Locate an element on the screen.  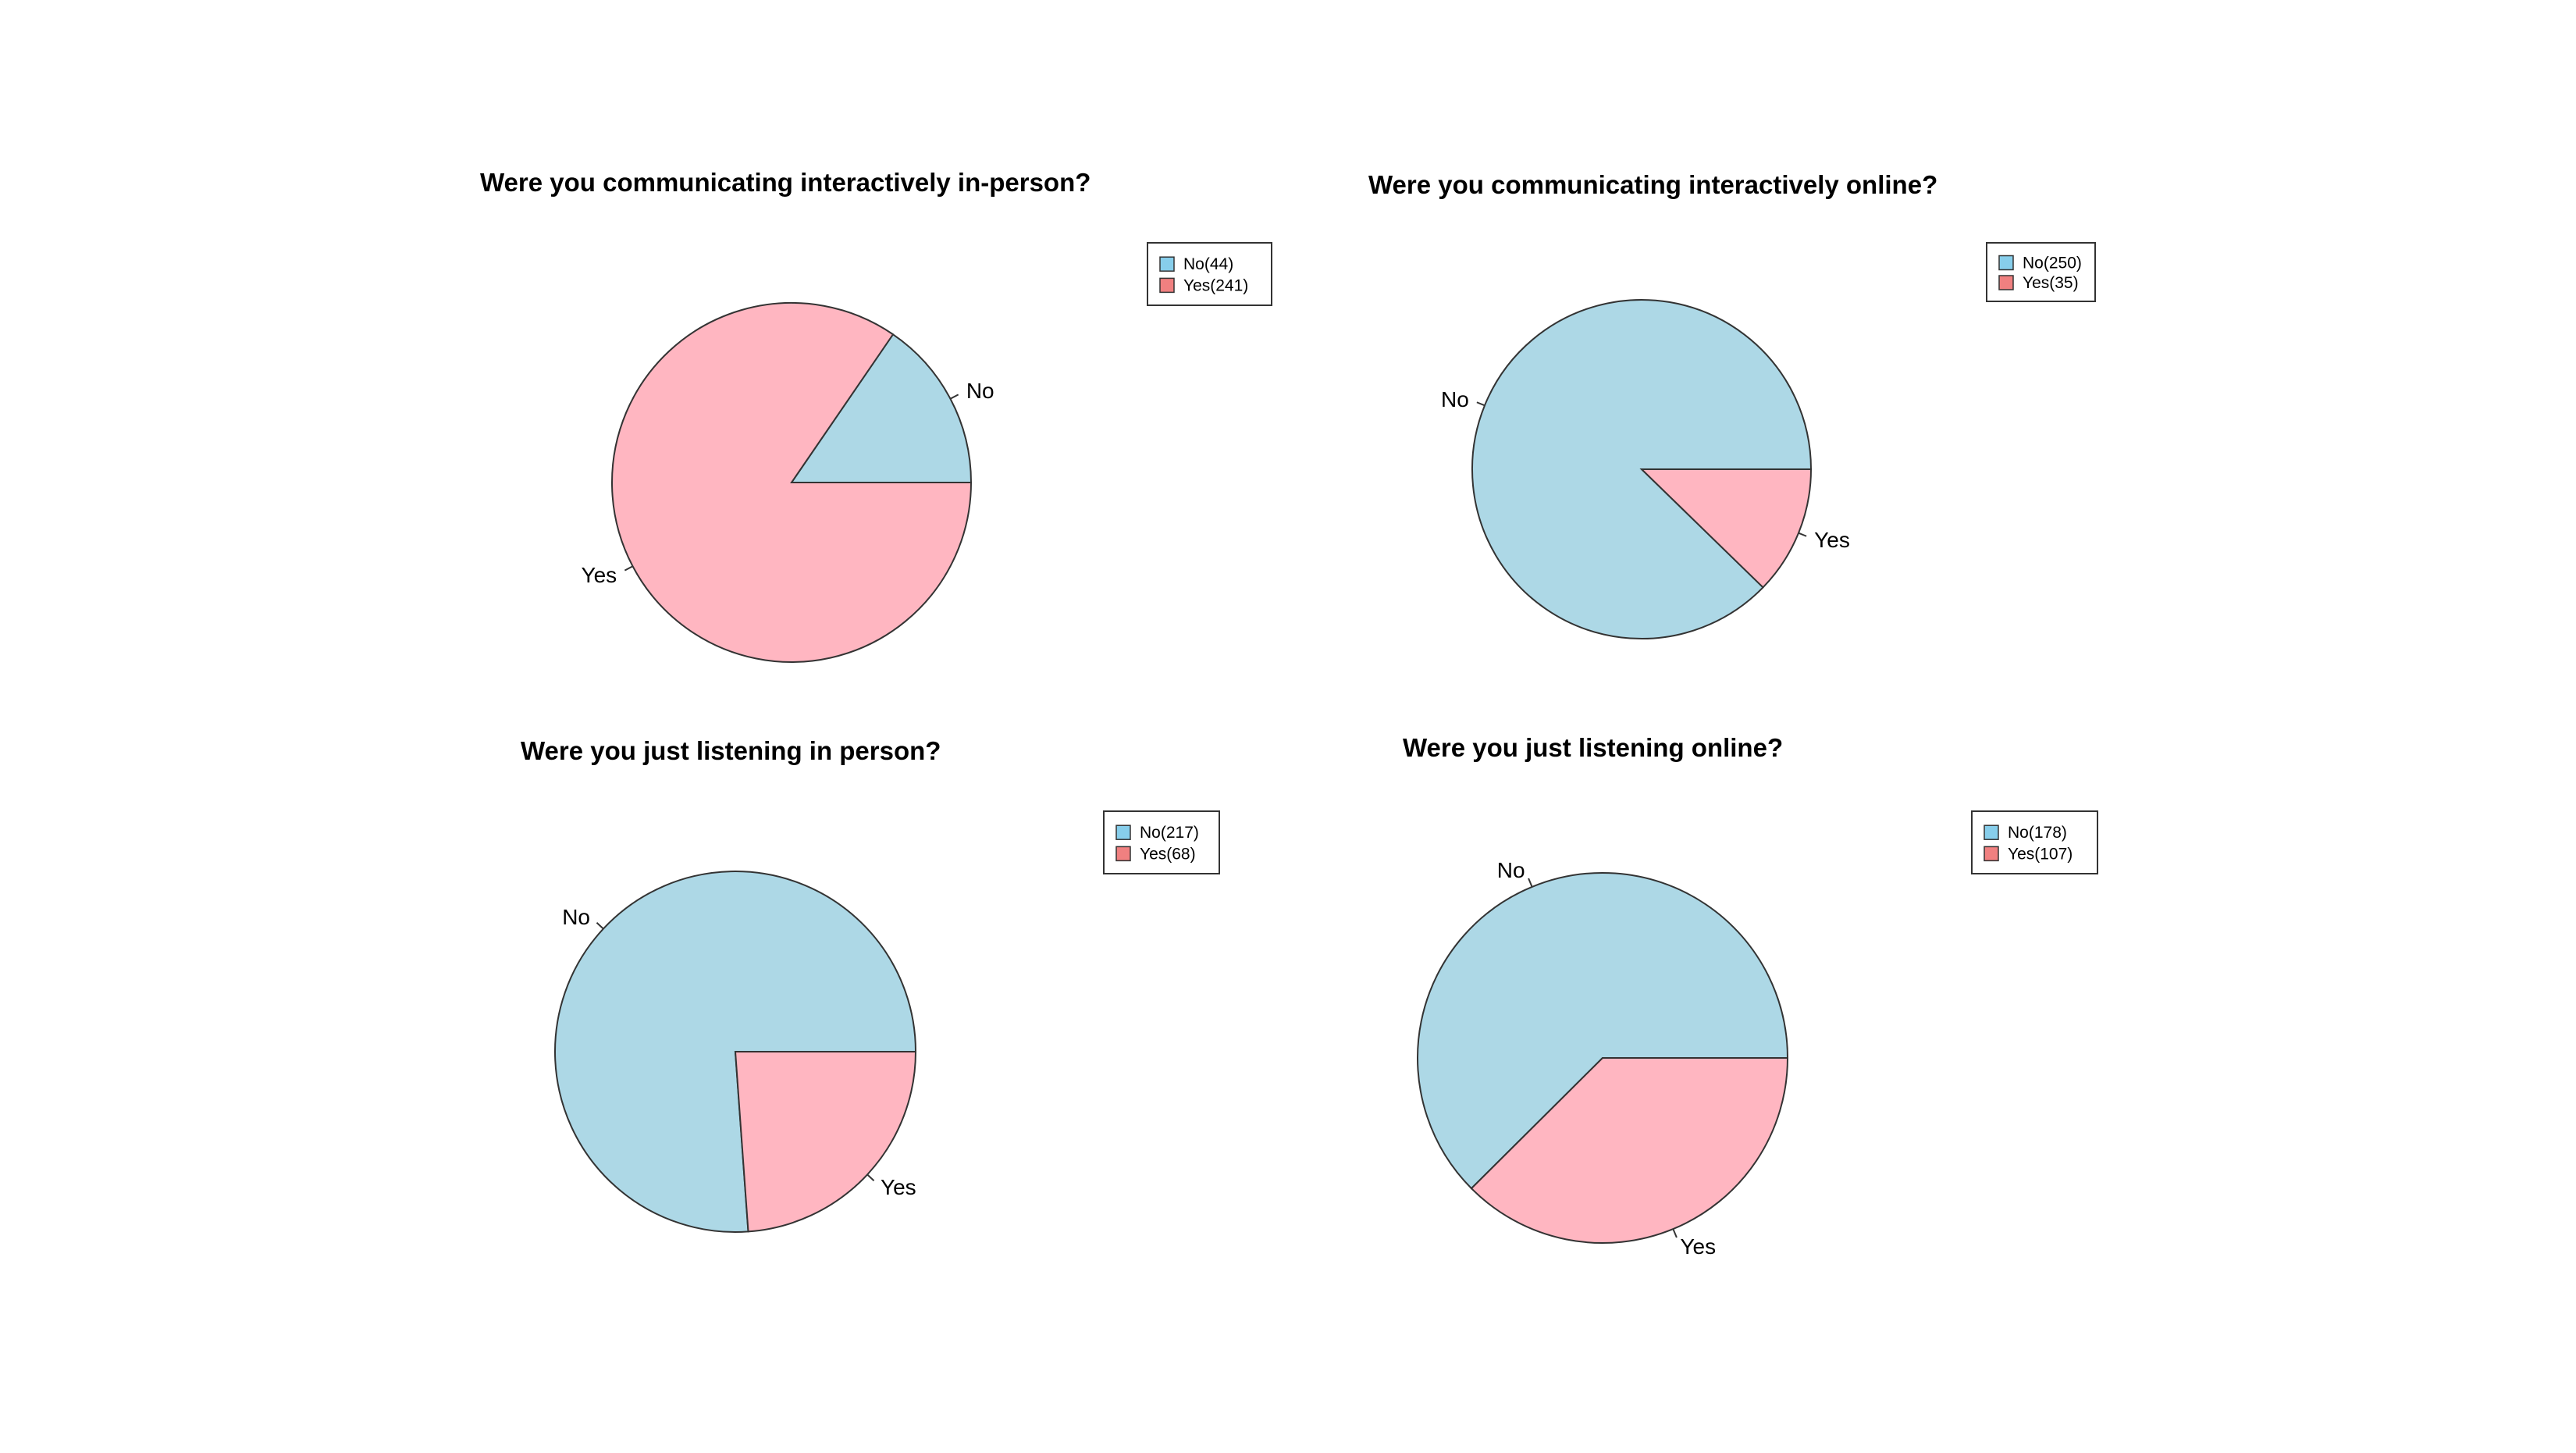
legend-entry-yes: Yes(68) is located at coordinates (1168, 854).